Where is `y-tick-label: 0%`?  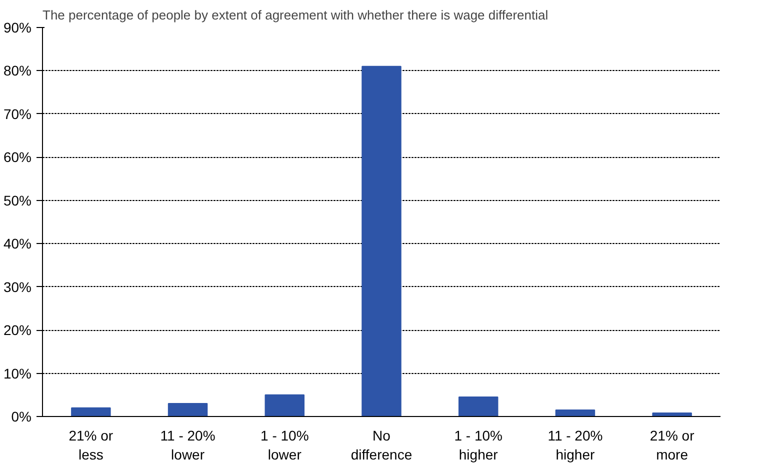
y-tick-label: 0% is located at coordinates (21, 416).